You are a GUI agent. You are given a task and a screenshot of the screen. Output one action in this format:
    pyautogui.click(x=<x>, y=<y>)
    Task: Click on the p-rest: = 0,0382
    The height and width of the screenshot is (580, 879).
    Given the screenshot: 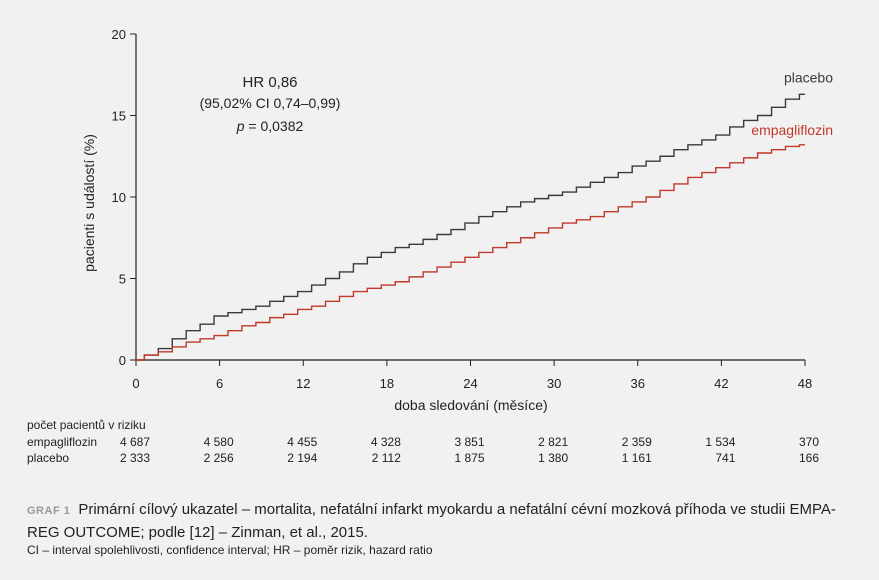 What is the action you would take?
    pyautogui.click(x=274, y=126)
    